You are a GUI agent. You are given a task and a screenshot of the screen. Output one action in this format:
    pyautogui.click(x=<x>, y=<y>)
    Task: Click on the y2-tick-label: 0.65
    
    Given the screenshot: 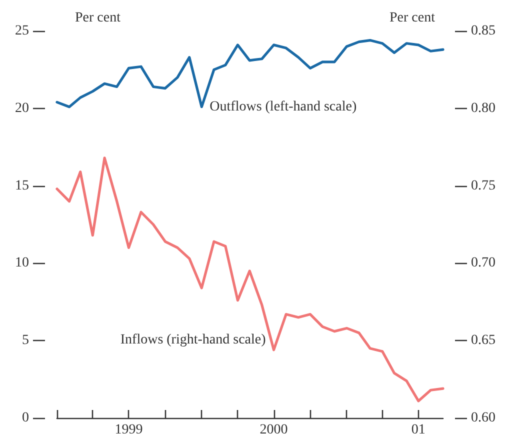 What is the action you would take?
    pyautogui.click(x=483, y=340)
    